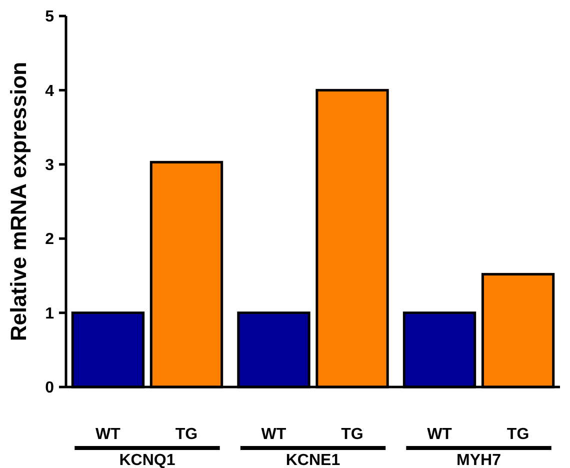 The image size is (570, 468). What do you see at coordinates (479, 460) in the screenshot?
I see `x-tick-label: MYH7` at bounding box center [479, 460].